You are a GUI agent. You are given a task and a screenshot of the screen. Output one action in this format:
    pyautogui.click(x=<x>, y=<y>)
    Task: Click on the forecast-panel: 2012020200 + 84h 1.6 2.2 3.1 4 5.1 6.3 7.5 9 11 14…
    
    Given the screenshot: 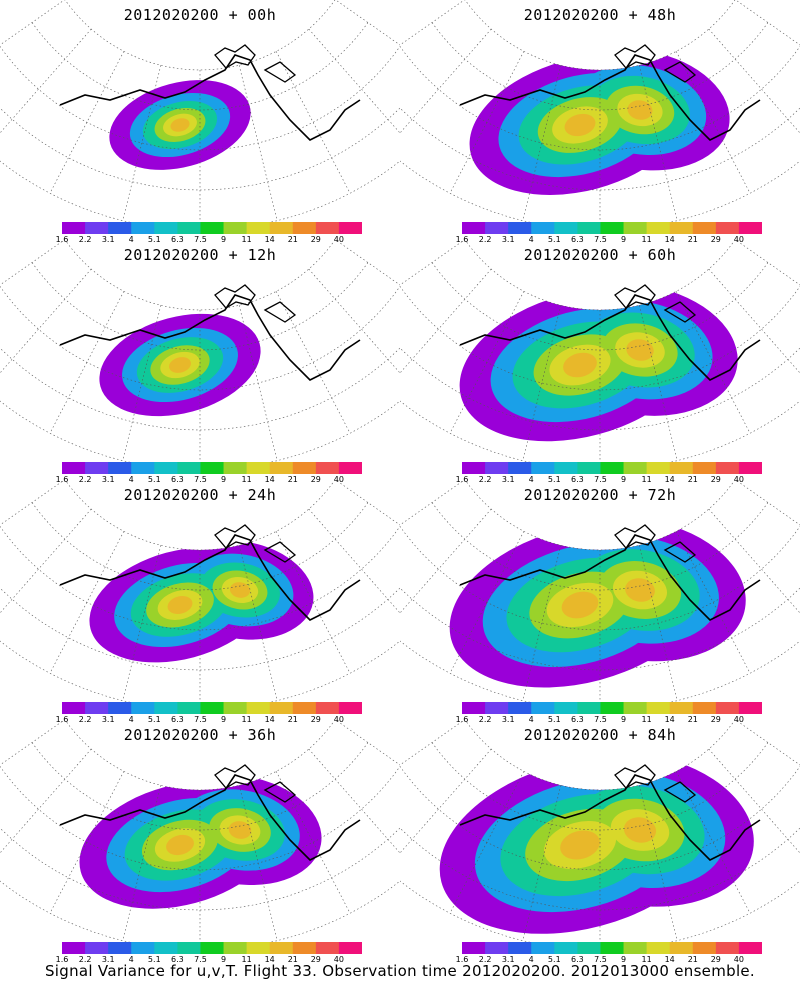 What is the action you would take?
    pyautogui.click(x=600, y=842)
    